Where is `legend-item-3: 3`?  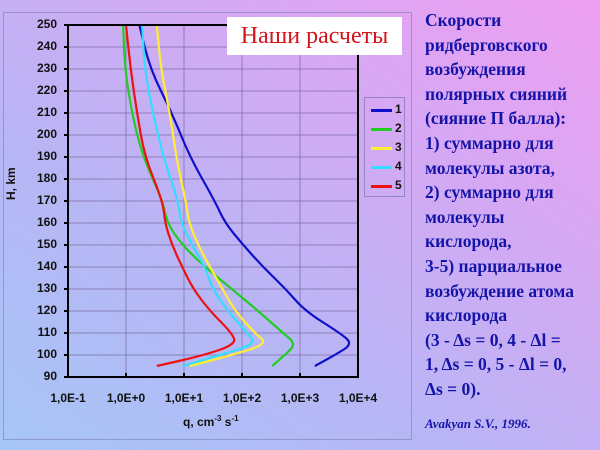
legend-item-3: 3 is located at coordinates (387, 147).